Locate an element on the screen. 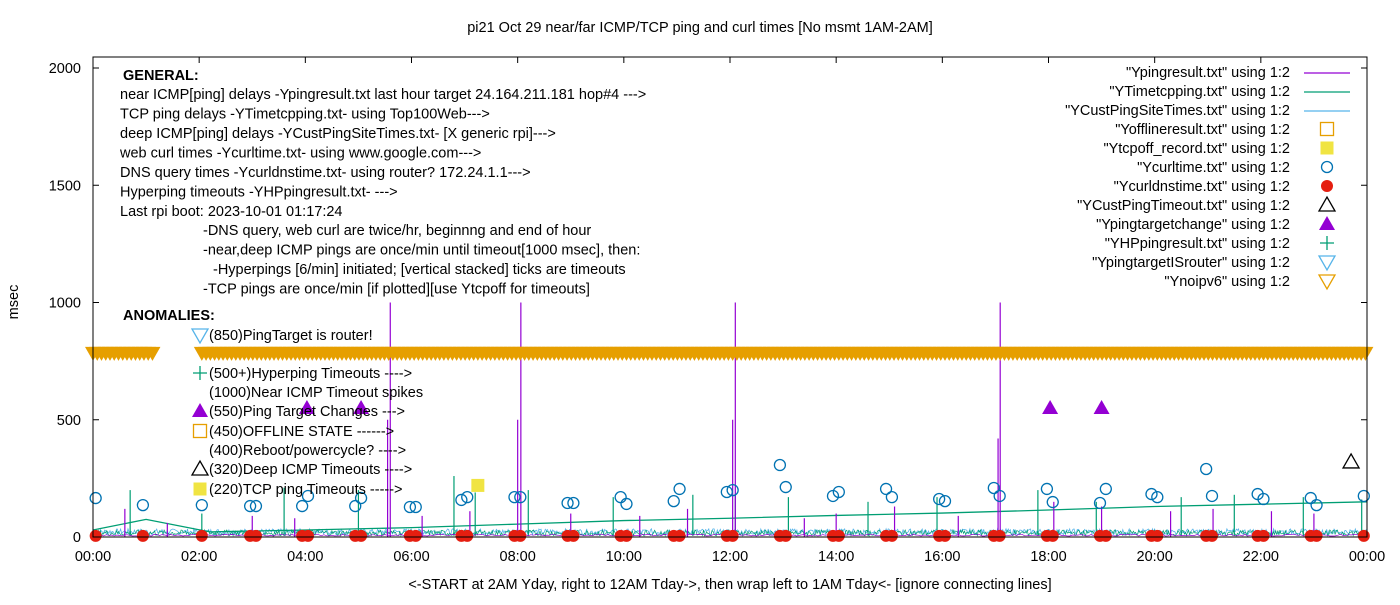  legend-label: "Ynoipv6" using 1:2 is located at coordinates (1227, 282).